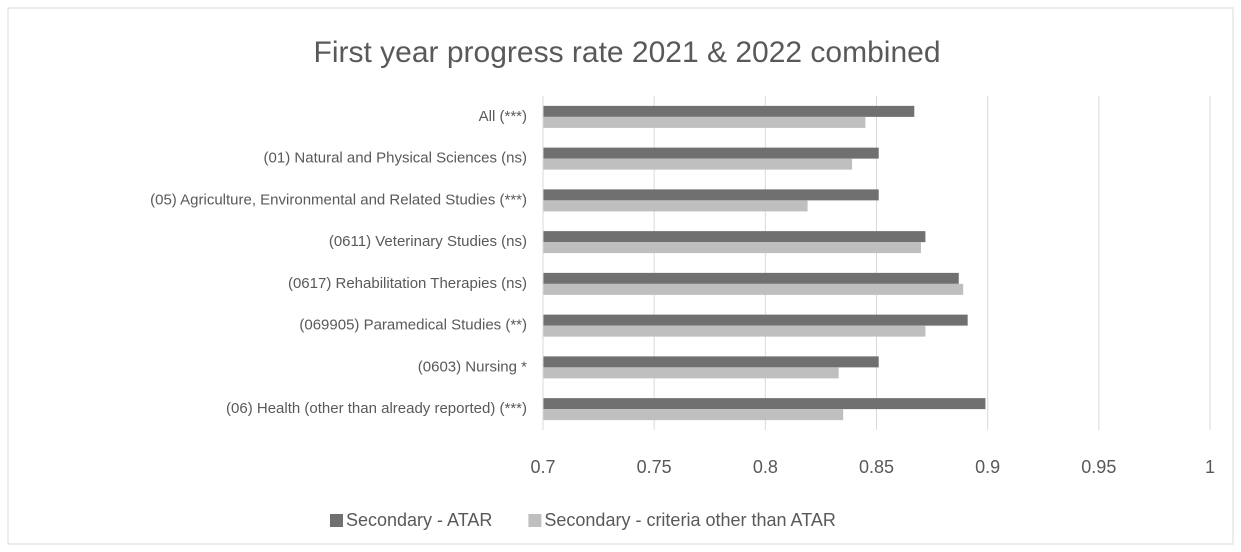 This screenshot has width=1241, height=552. Describe the element at coordinates (765, 467) in the screenshot. I see `x-tick-label: 0.8` at that location.